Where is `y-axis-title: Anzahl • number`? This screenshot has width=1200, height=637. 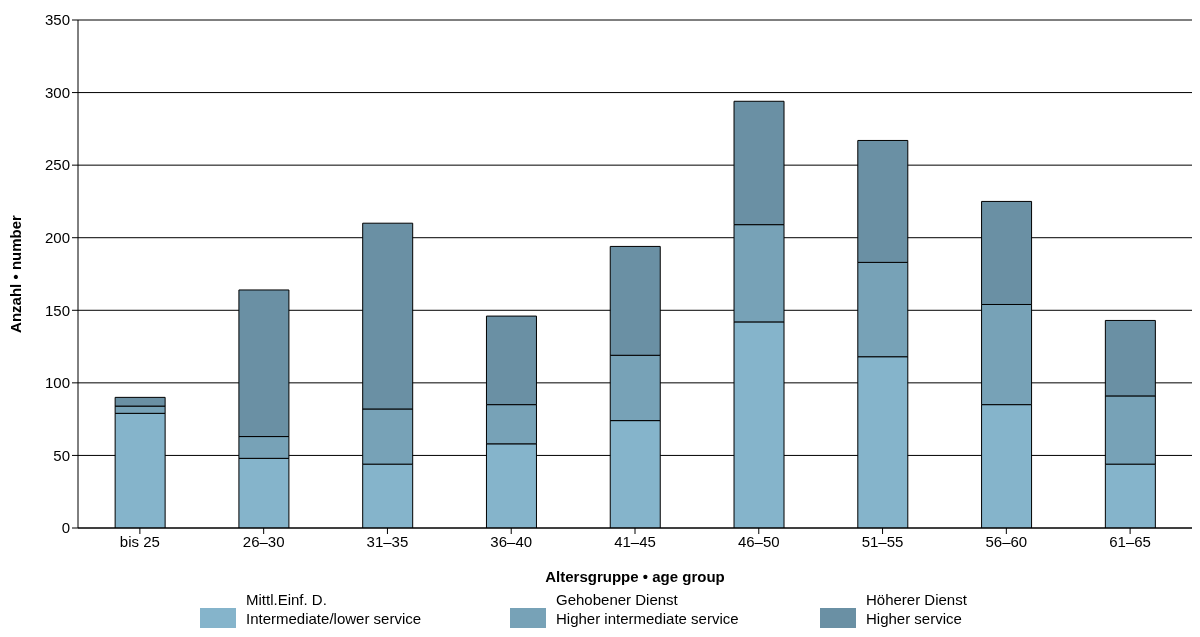 y-axis-title: Anzahl • number is located at coordinates (16, 273).